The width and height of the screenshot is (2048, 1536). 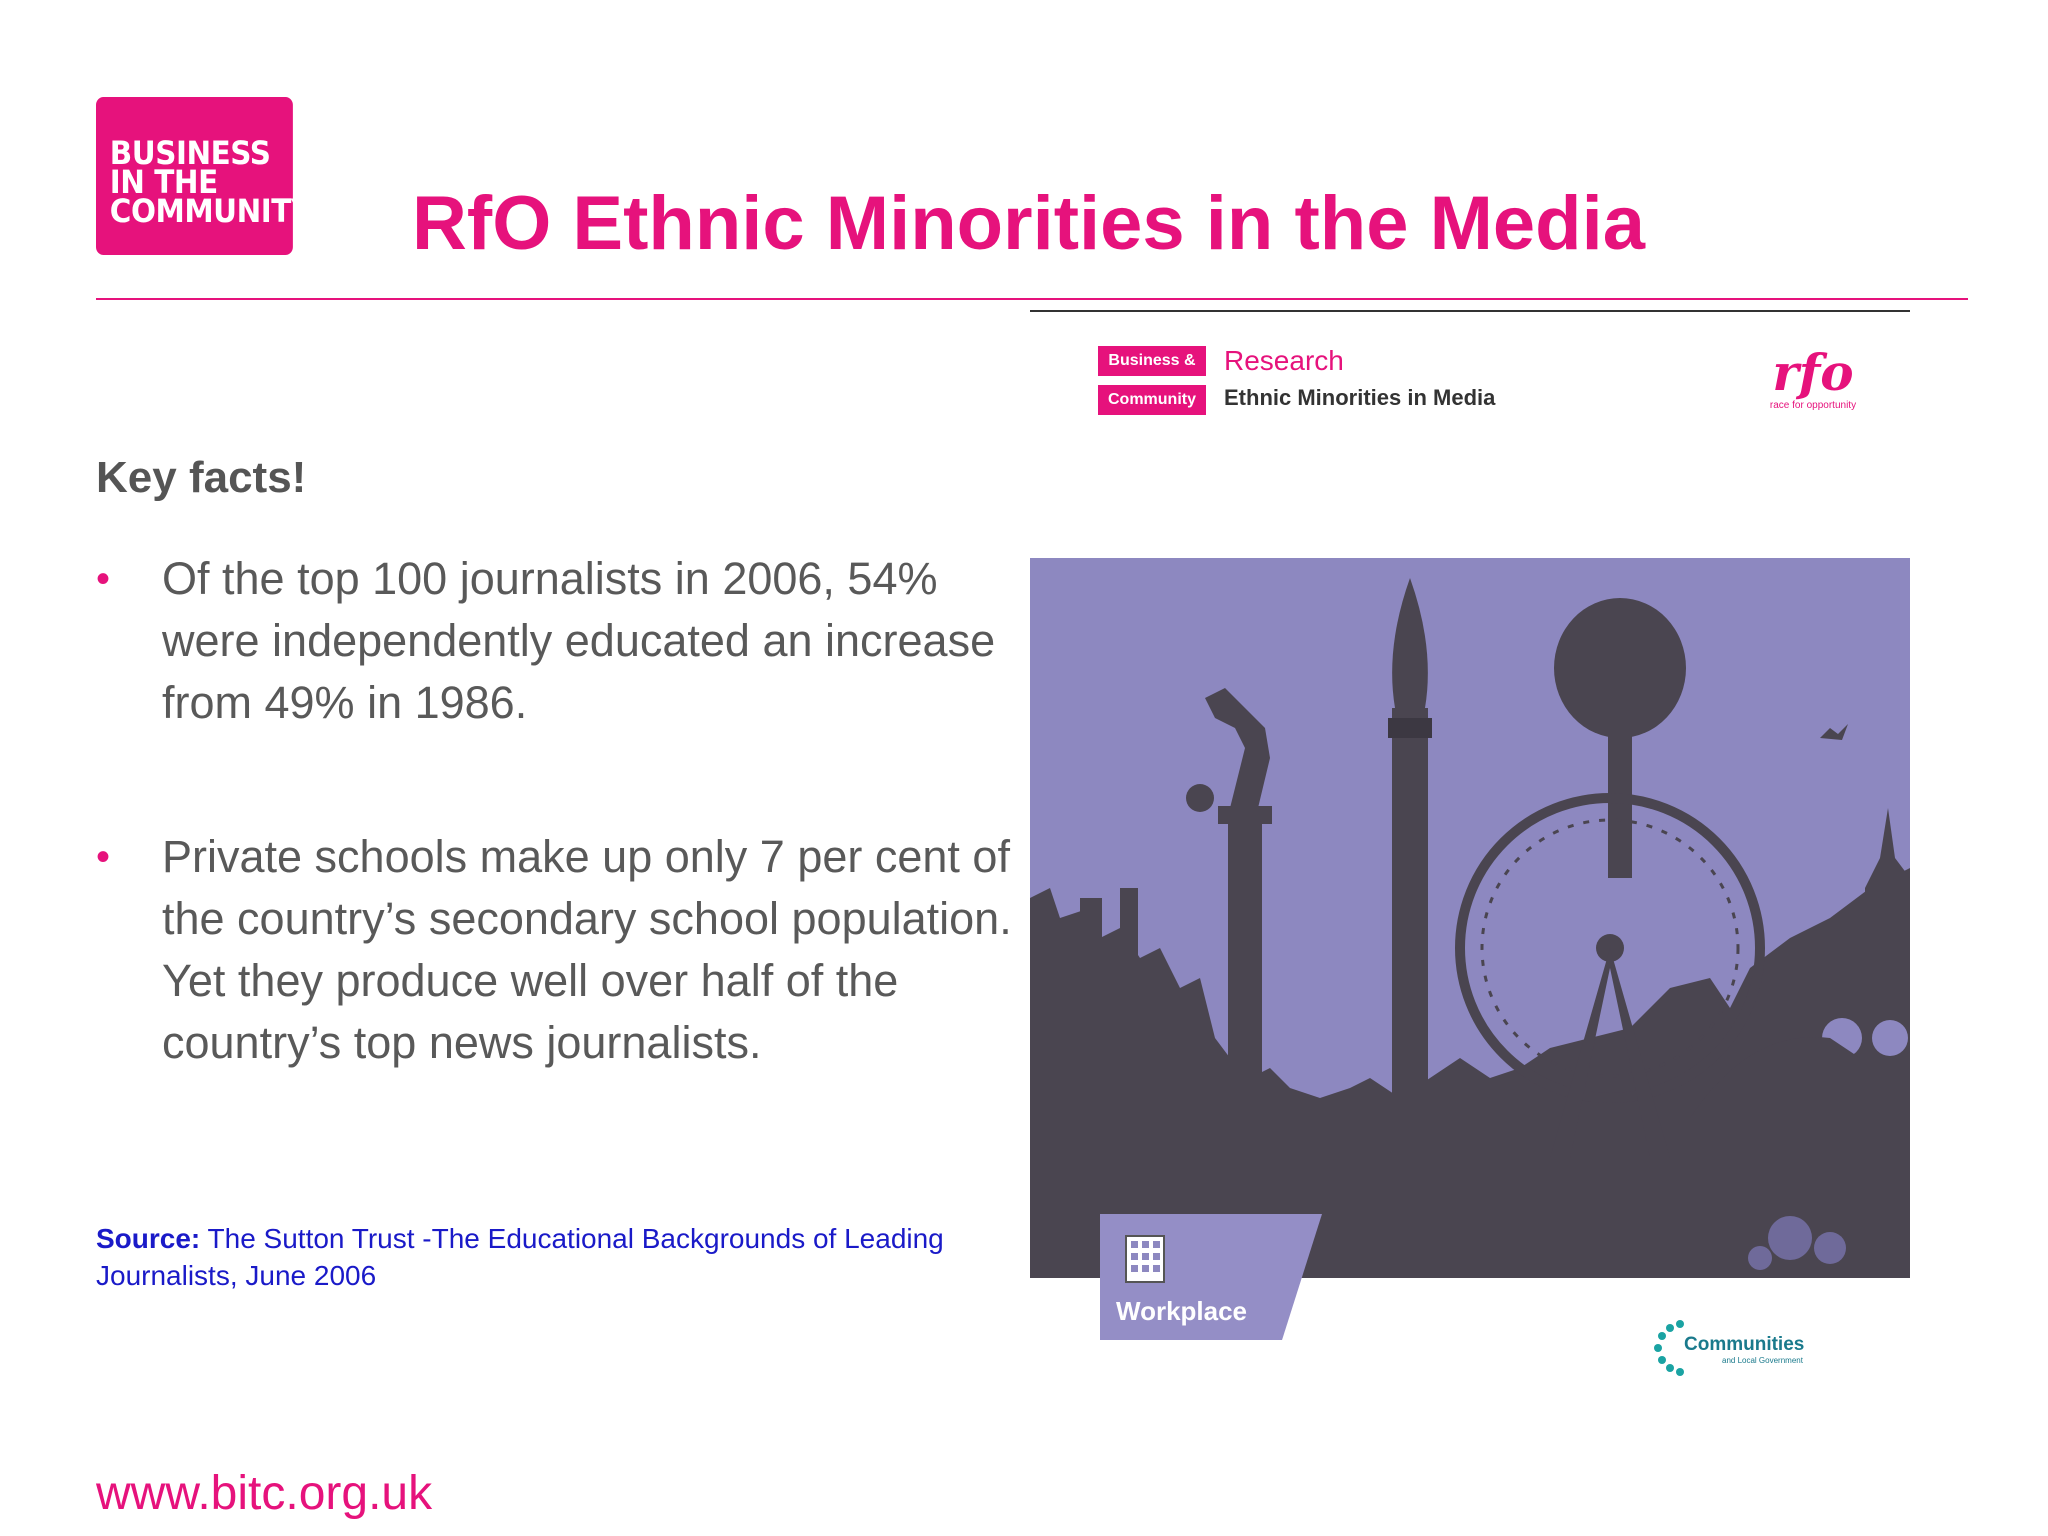 What do you see at coordinates (201, 477) in the screenshot?
I see `key-facts-heading: Key facts!` at bounding box center [201, 477].